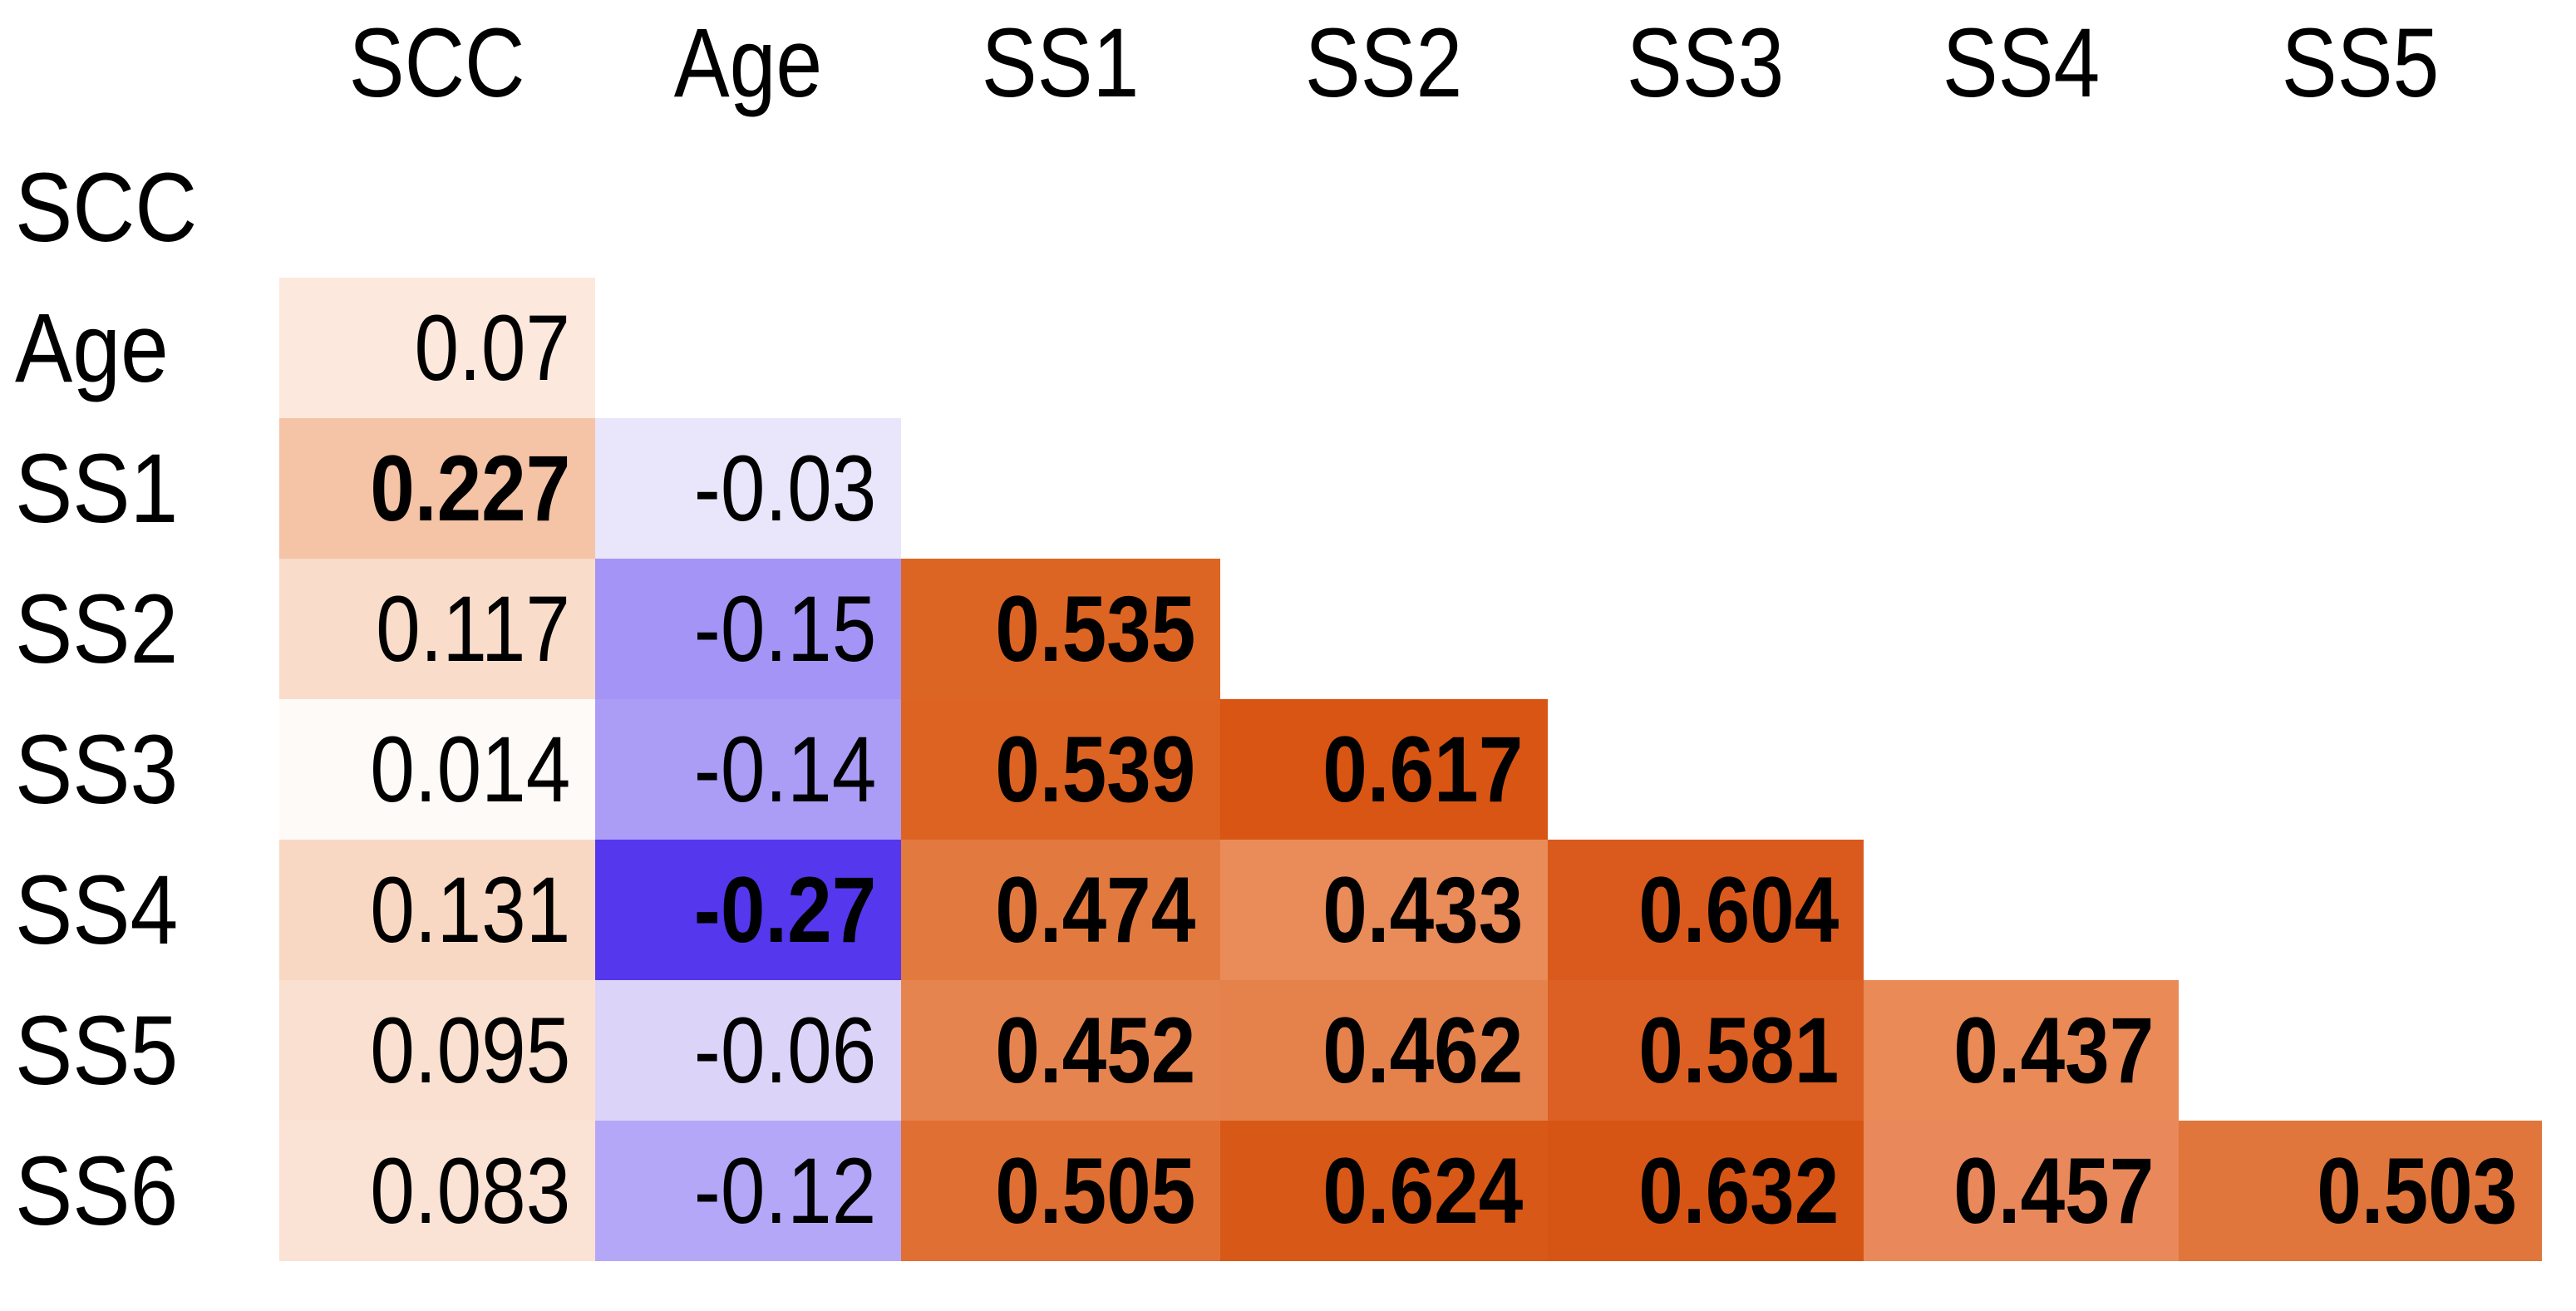  What do you see at coordinates (437, 63) in the screenshot?
I see `column-header-scc-text: SCC` at bounding box center [437, 63].